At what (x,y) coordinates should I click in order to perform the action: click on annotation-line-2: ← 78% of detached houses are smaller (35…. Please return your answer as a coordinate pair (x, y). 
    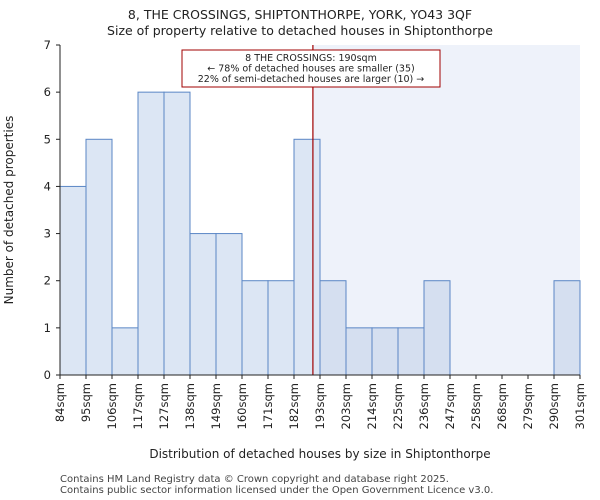
    Looking at the image, I should click on (310, 69).